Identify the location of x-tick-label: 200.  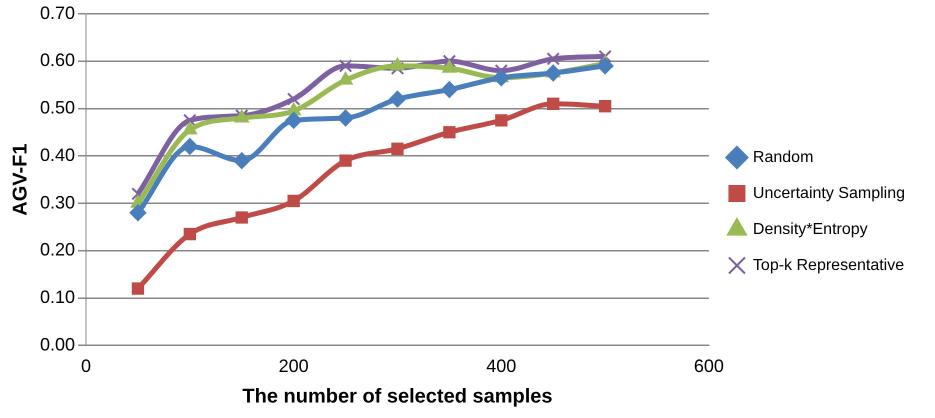
(293, 366).